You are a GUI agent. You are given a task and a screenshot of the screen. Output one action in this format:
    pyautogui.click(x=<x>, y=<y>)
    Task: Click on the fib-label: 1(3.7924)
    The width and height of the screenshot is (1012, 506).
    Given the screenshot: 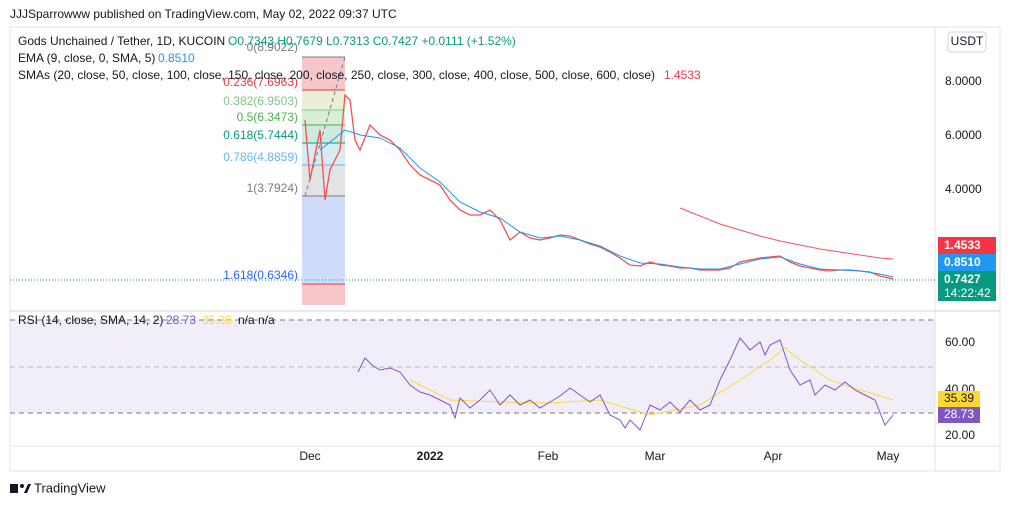 What is the action you would take?
    pyautogui.click(x=272, y=188)
    